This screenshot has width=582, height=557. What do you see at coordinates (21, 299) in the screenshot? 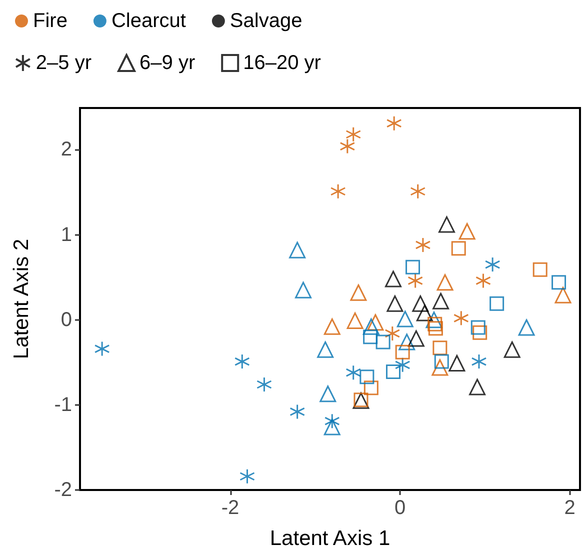
I see `y-axis-title: Latent Axis 2` at bounding box center [21, 299].